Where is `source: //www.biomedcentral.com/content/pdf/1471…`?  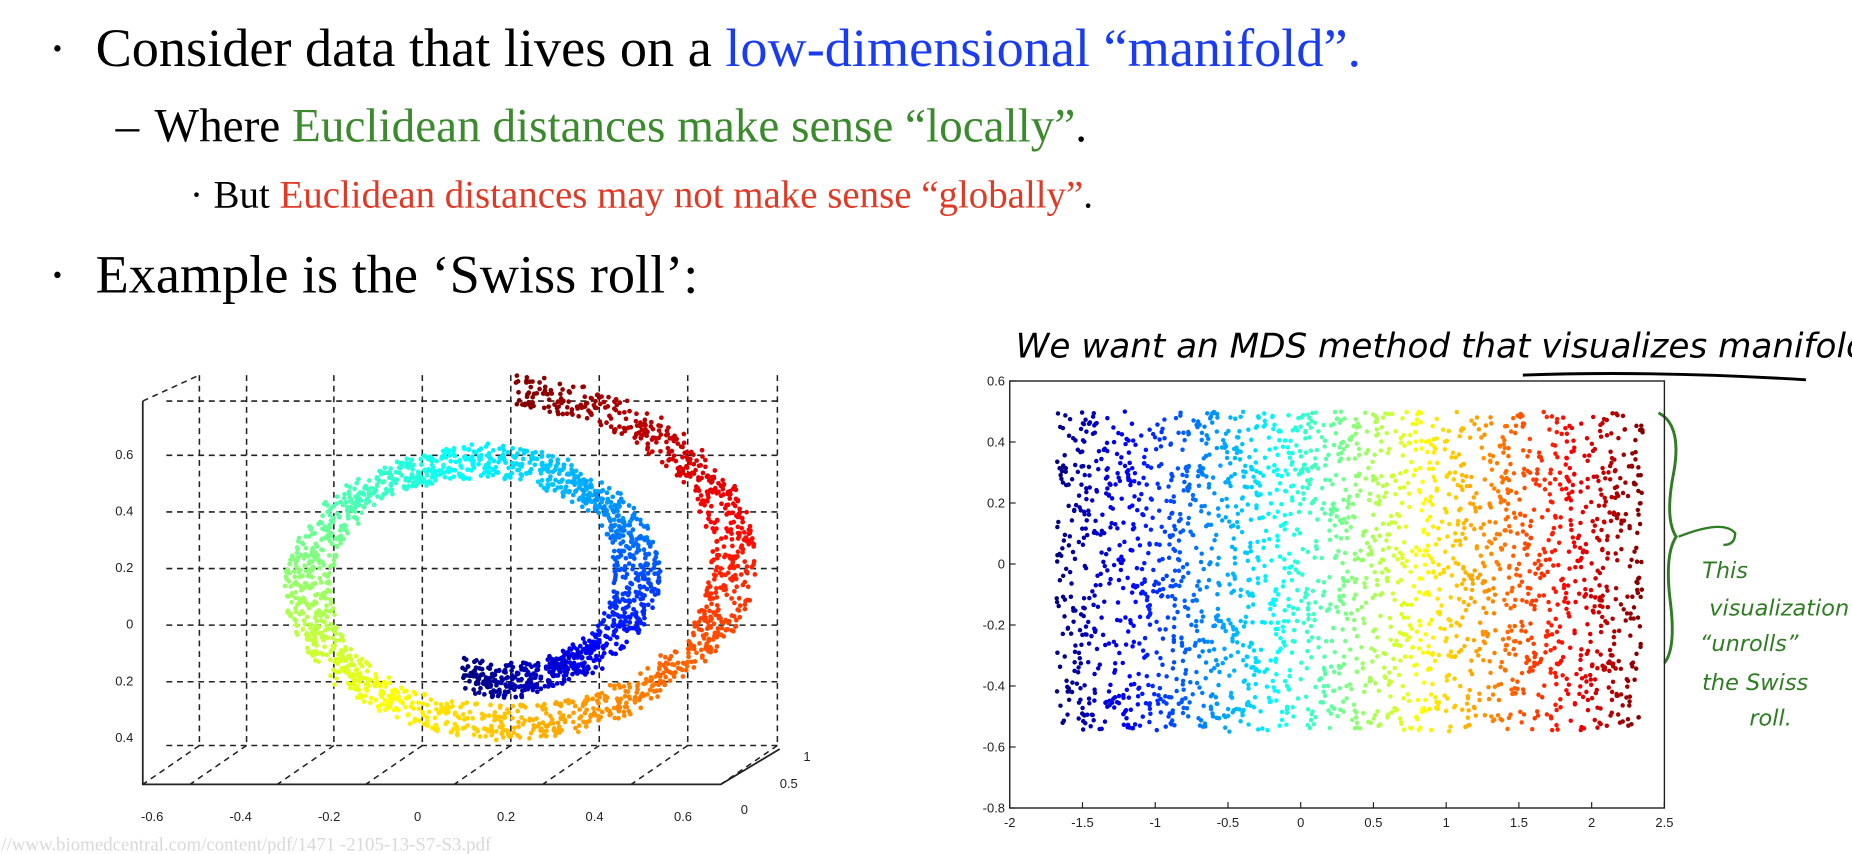
source: //www.biomedcentral.com/content/pdf/1471… is located at coordinates (246, 844).